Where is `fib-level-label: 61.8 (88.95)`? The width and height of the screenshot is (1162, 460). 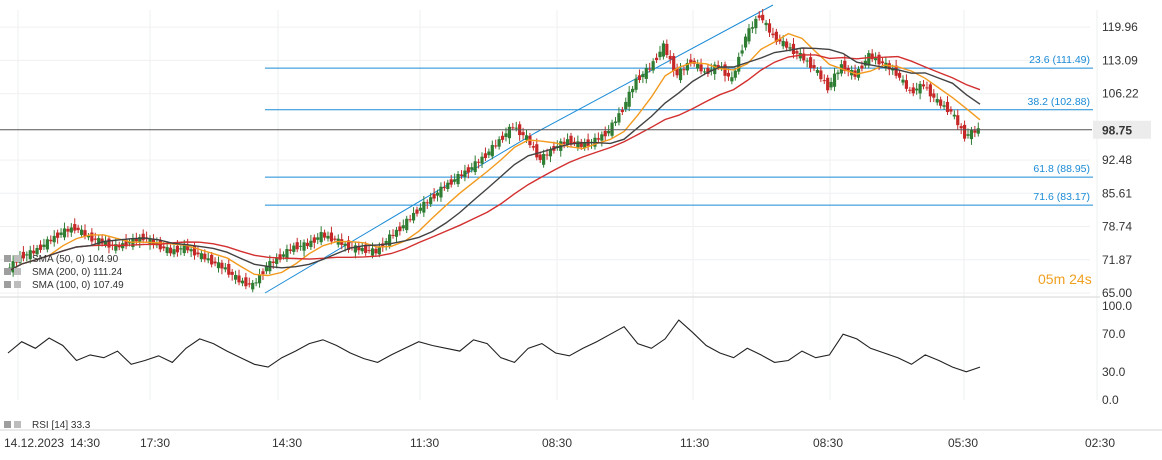 fib-level-label: 61.8 (88.95) is located at coordinates (1061, 169).